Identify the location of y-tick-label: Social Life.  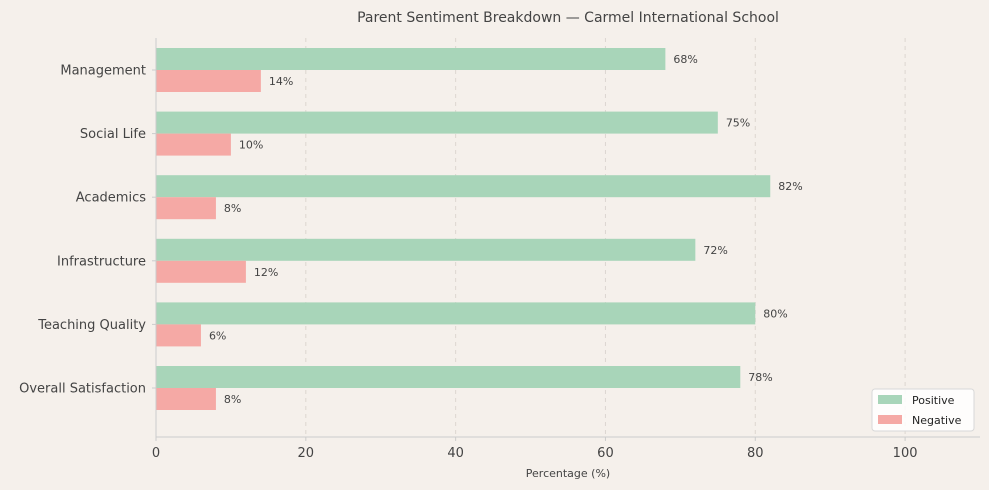
(113, 134).